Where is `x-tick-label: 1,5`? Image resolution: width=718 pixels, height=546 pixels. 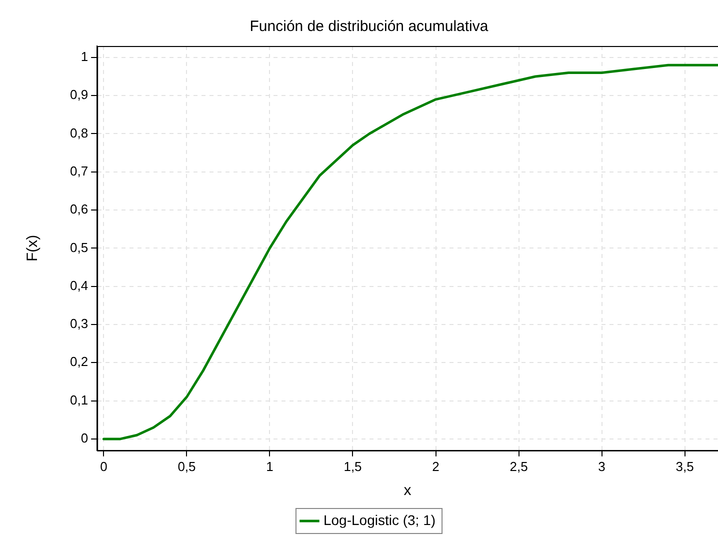 x-tick-label: 1,5 is located at coordinates (353, 466).